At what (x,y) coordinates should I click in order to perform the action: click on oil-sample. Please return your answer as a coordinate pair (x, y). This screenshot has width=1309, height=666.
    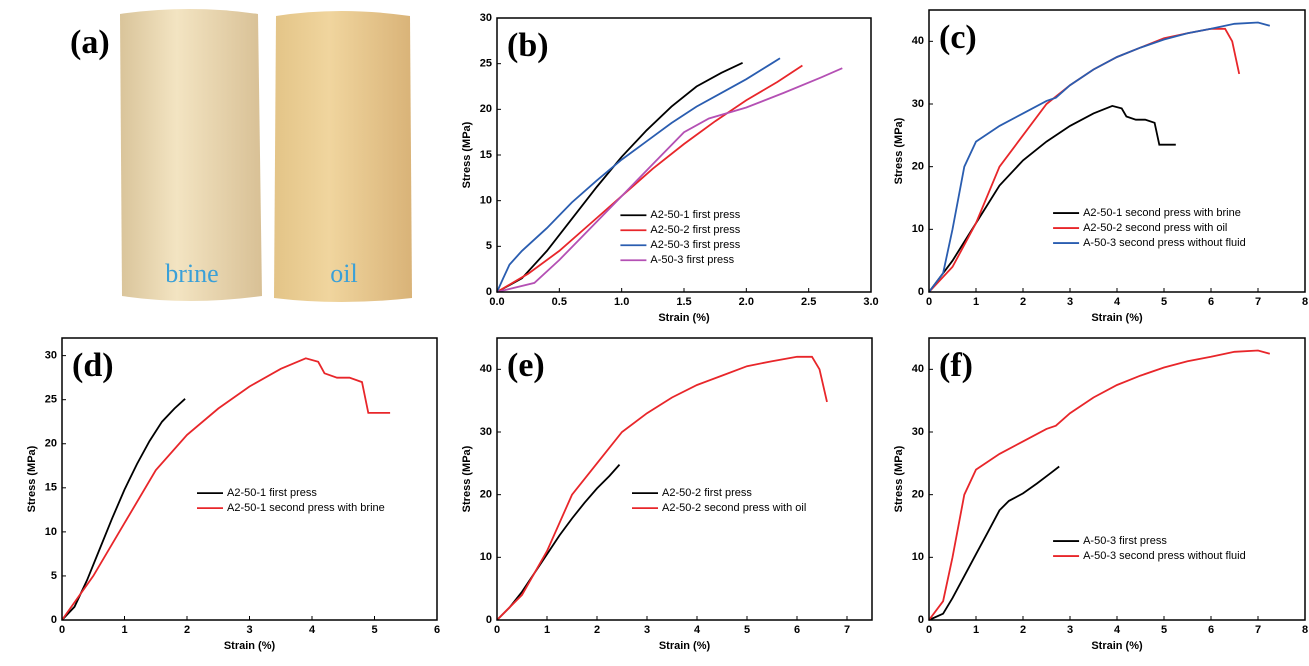
    Looking at the image, I should click on (343, 156).